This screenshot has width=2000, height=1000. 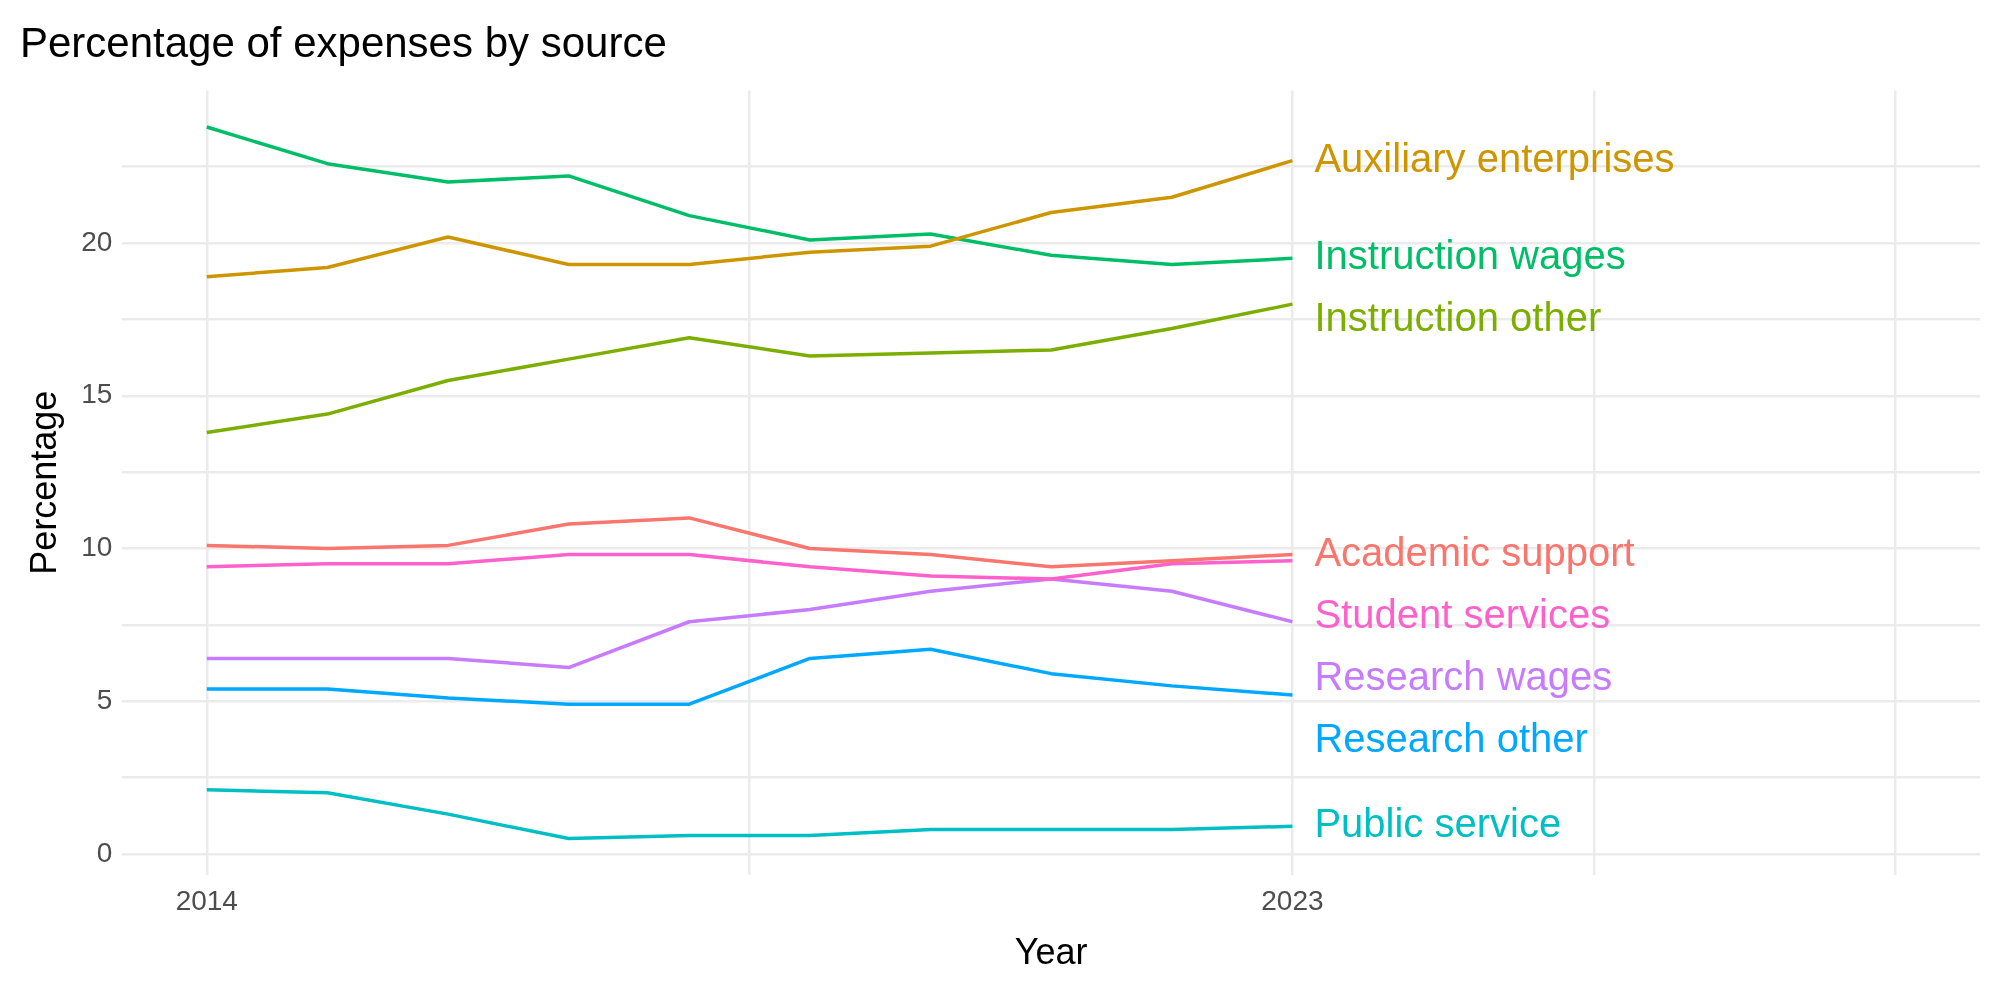 What do you see at coordinates (43, 482) in the screenshot?
I see `y-axis-title: Percentage` at bounding box center [43, 482].